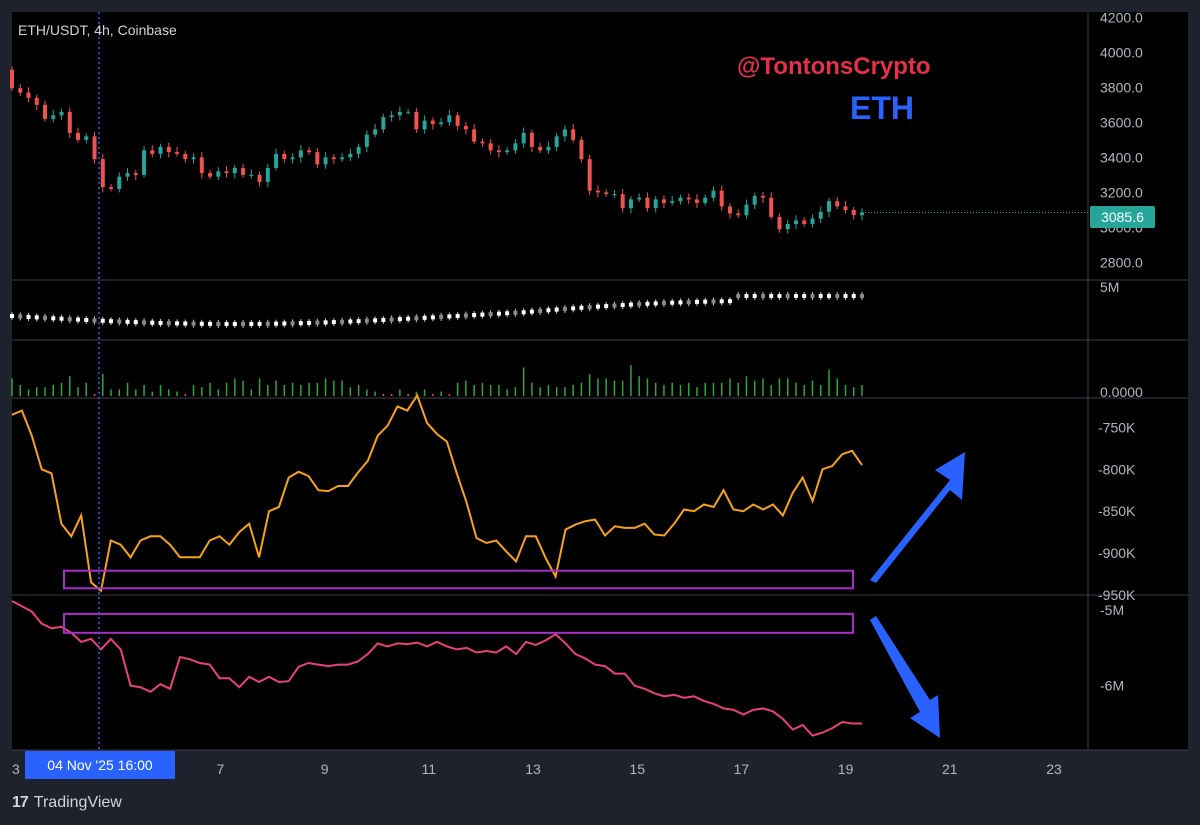 The height and width of the screenshot is (825, 1200). I want to click on pink-flow-line, so click(436, 668).